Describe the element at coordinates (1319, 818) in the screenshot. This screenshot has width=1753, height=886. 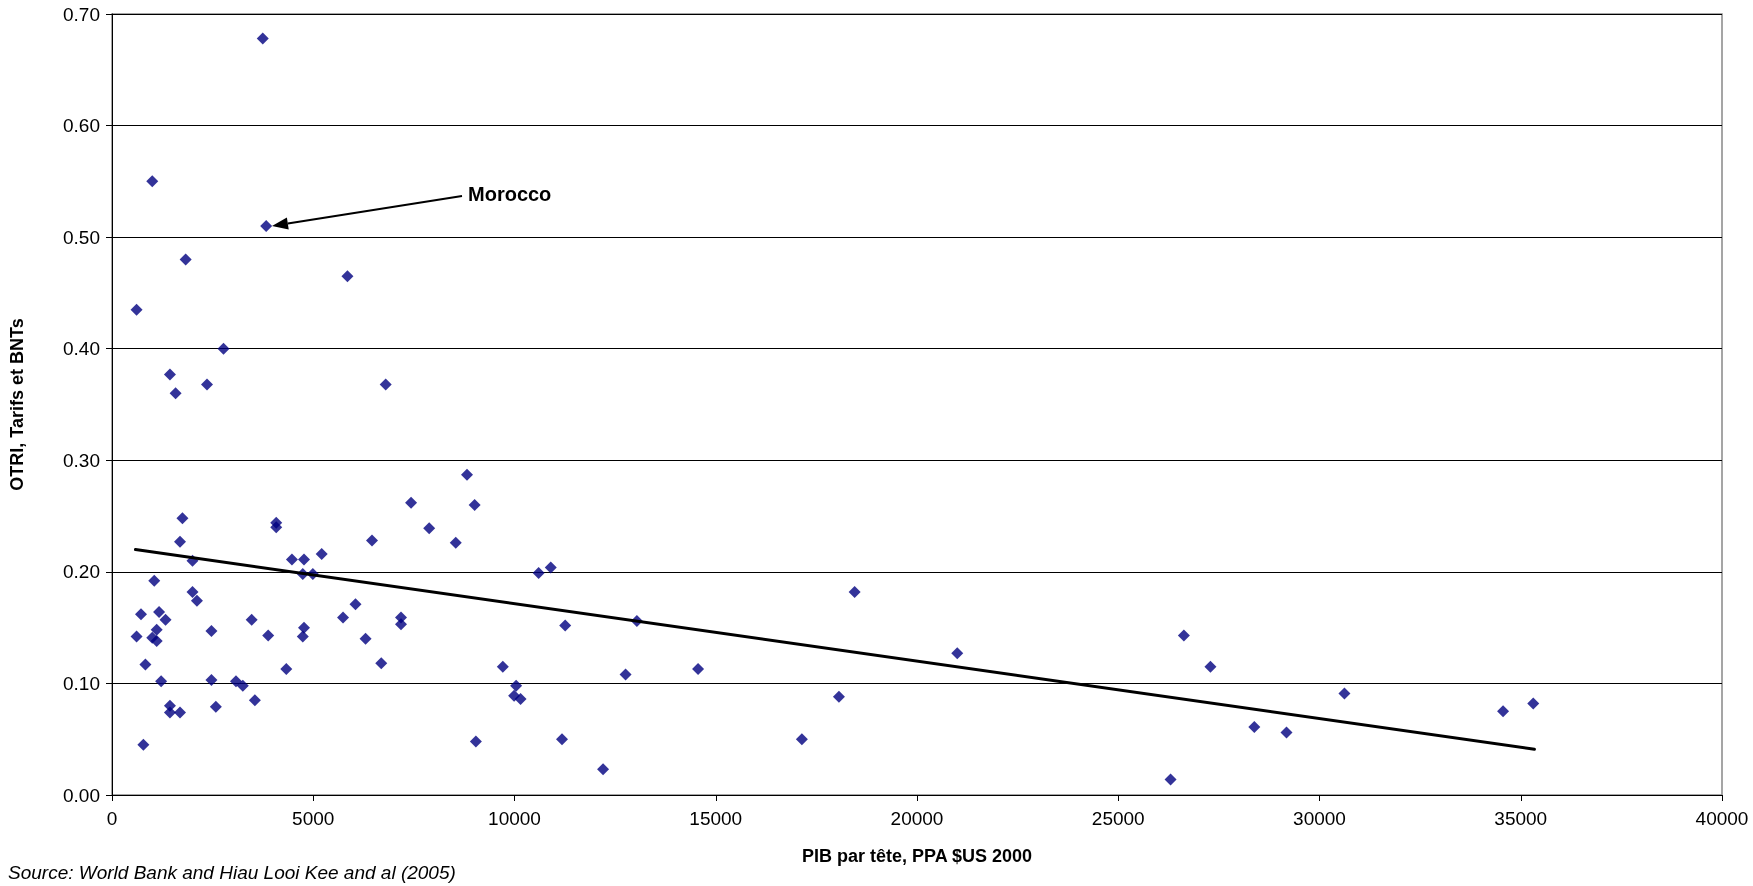
I see `x-tick-label: 30000` at that location.